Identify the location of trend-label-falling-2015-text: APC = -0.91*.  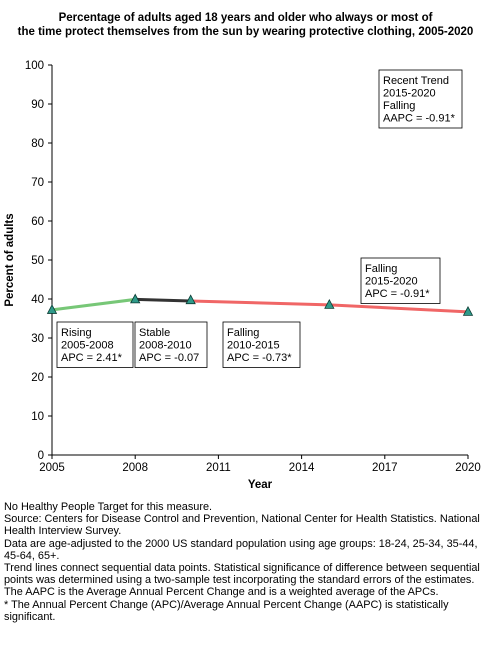
(397, 294).